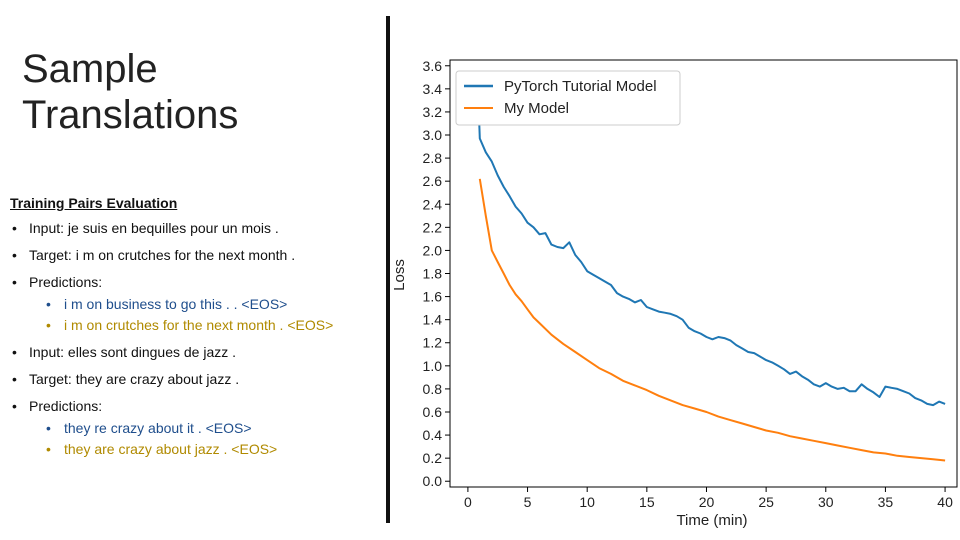  What do you see at coordinates (133, 352) in the screenshot?
I see `item-text: Input: elles sont dingues de jazz .` at bounding box center [133, 352].